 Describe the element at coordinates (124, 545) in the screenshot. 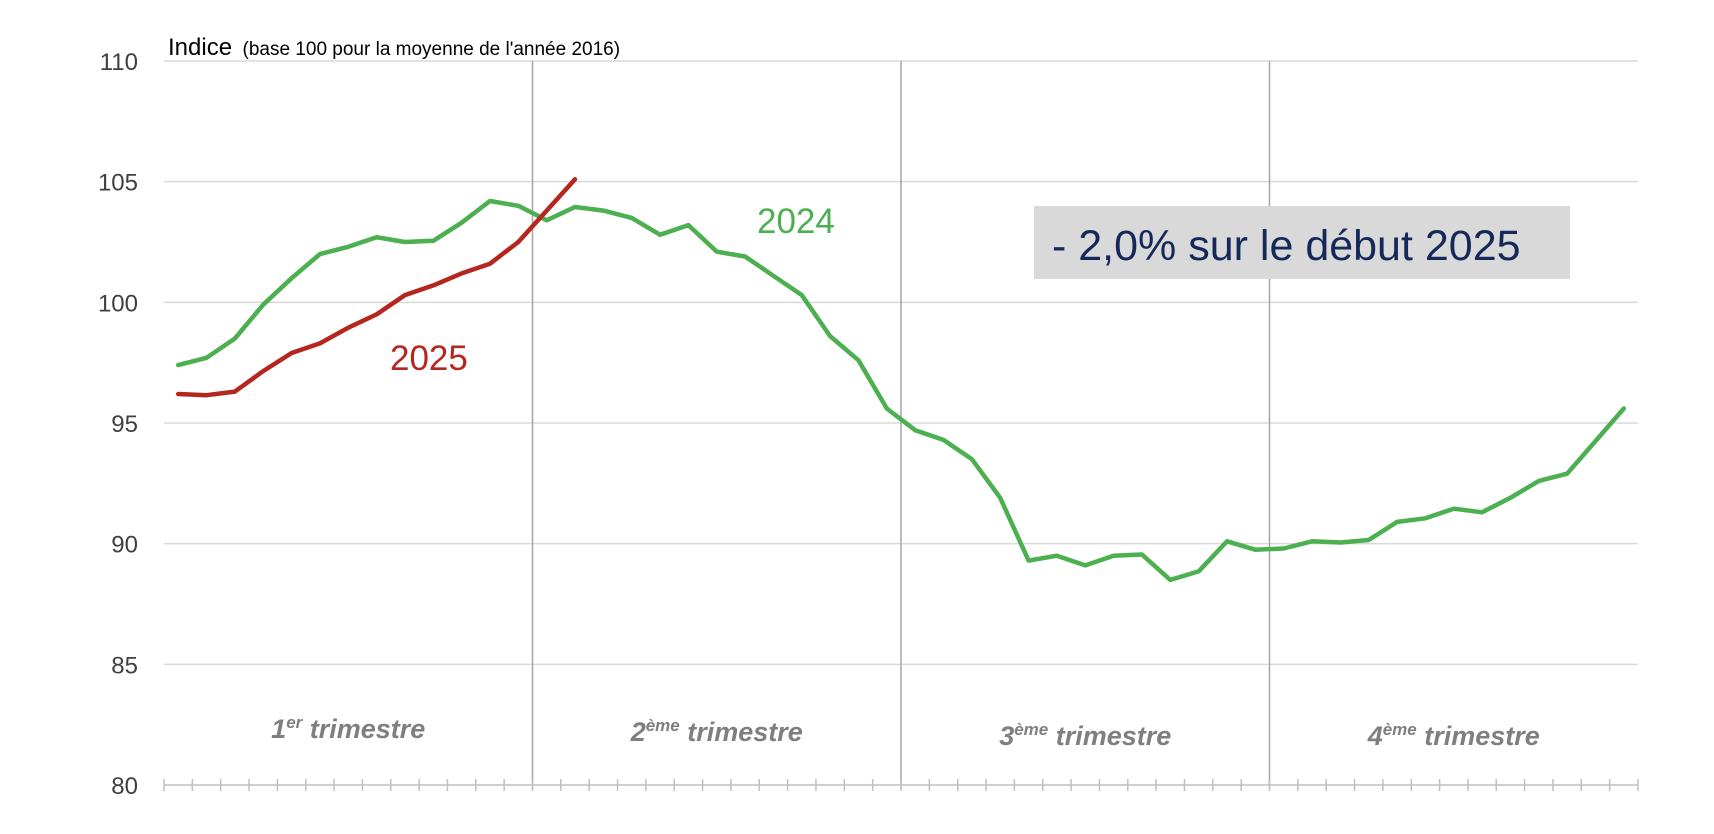

I see `y-tick-label: 90` at that location.